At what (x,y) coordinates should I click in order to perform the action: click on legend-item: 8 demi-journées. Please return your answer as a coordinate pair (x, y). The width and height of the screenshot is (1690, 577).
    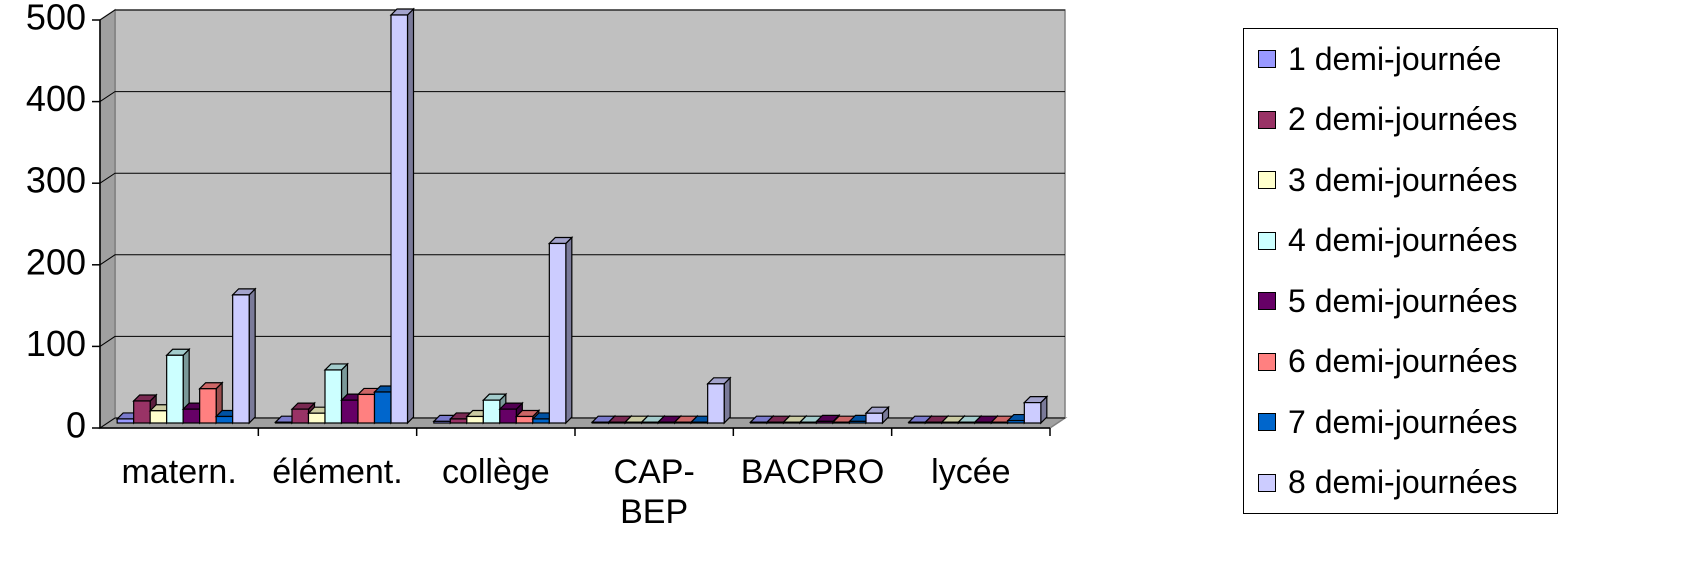
    Looking at the image, I should click on (1387, 483).